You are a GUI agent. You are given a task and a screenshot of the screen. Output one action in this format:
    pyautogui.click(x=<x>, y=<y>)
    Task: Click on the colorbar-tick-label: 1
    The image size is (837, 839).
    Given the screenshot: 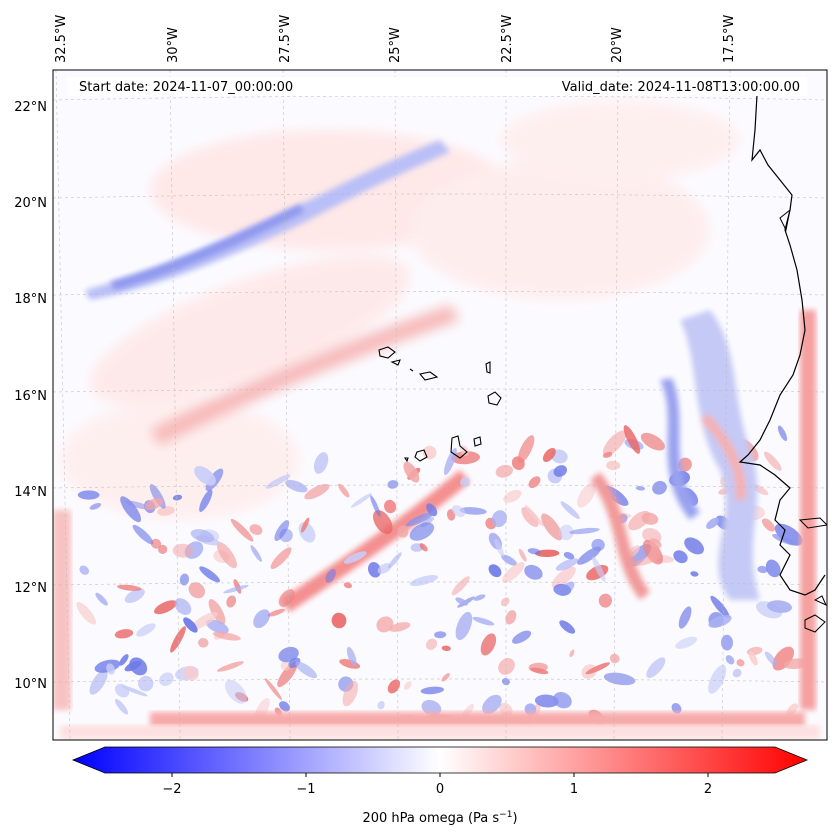 What is the action you would take?
    pyautogui.click(x=574, y=789)
    